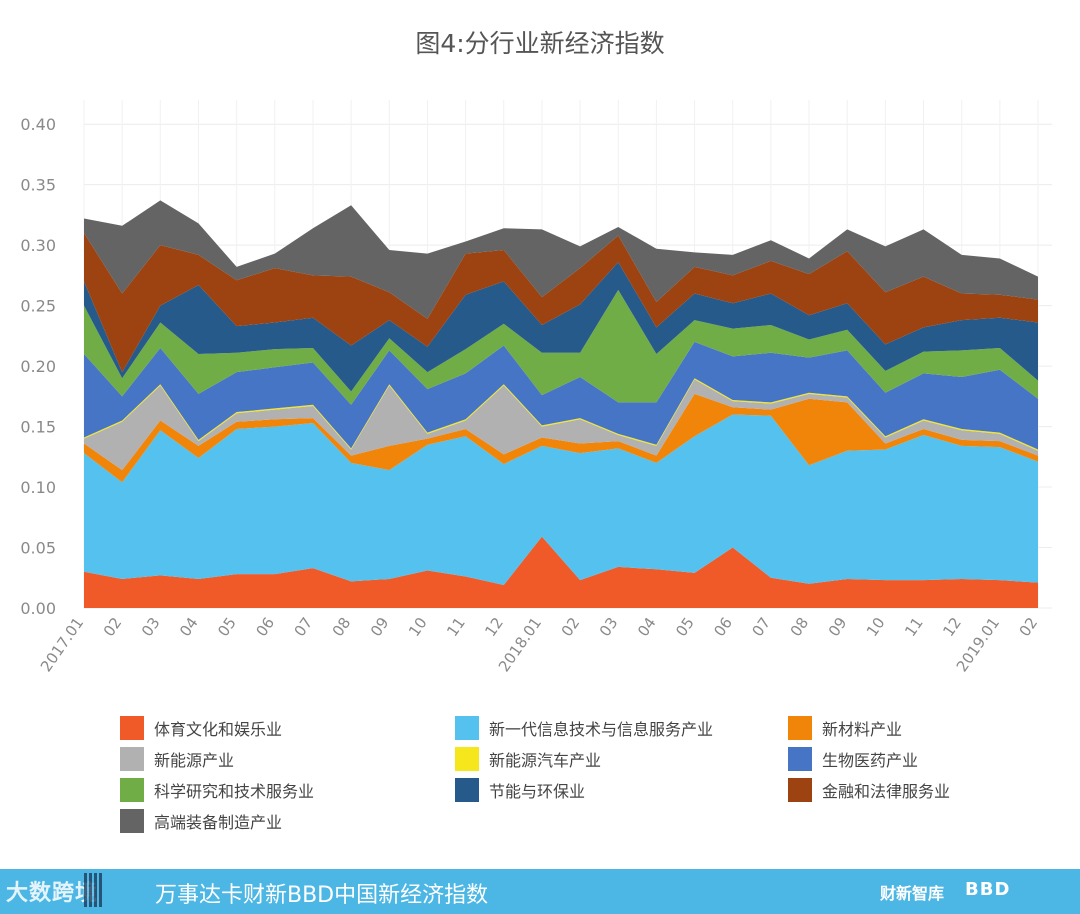 The image size is (1080, 914). I want to click on x-tick-label-15: 04, so click(647, 627).